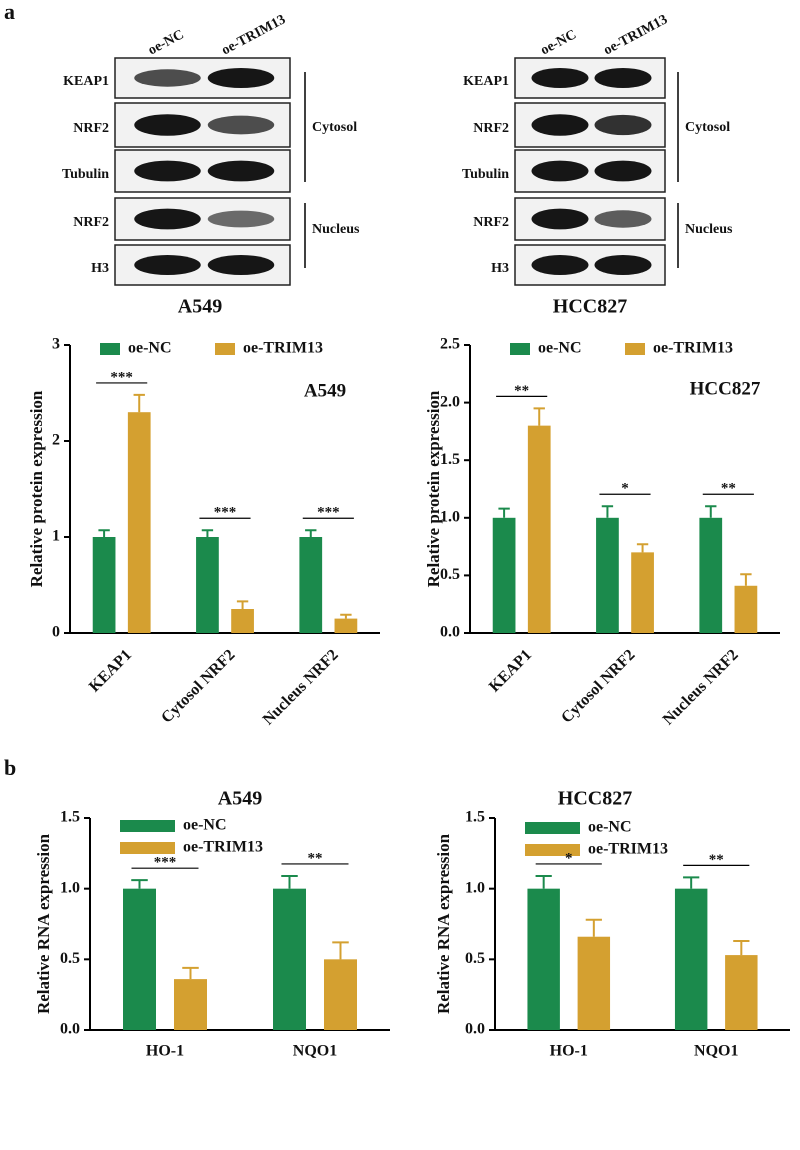 This screenshot has width=800, height=1150. What do you see at coordinates (485, 174) in the screenshot?
I see `row-label: Tubulin` at bounding box center [485, 174].